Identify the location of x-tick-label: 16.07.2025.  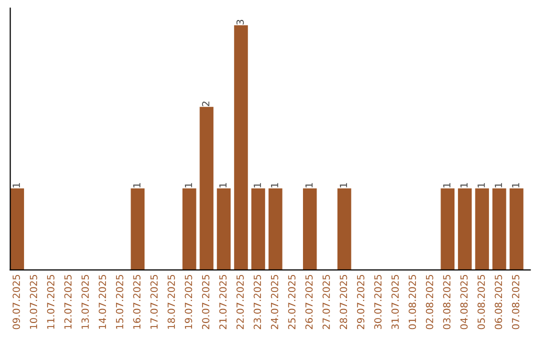
(137, 301).